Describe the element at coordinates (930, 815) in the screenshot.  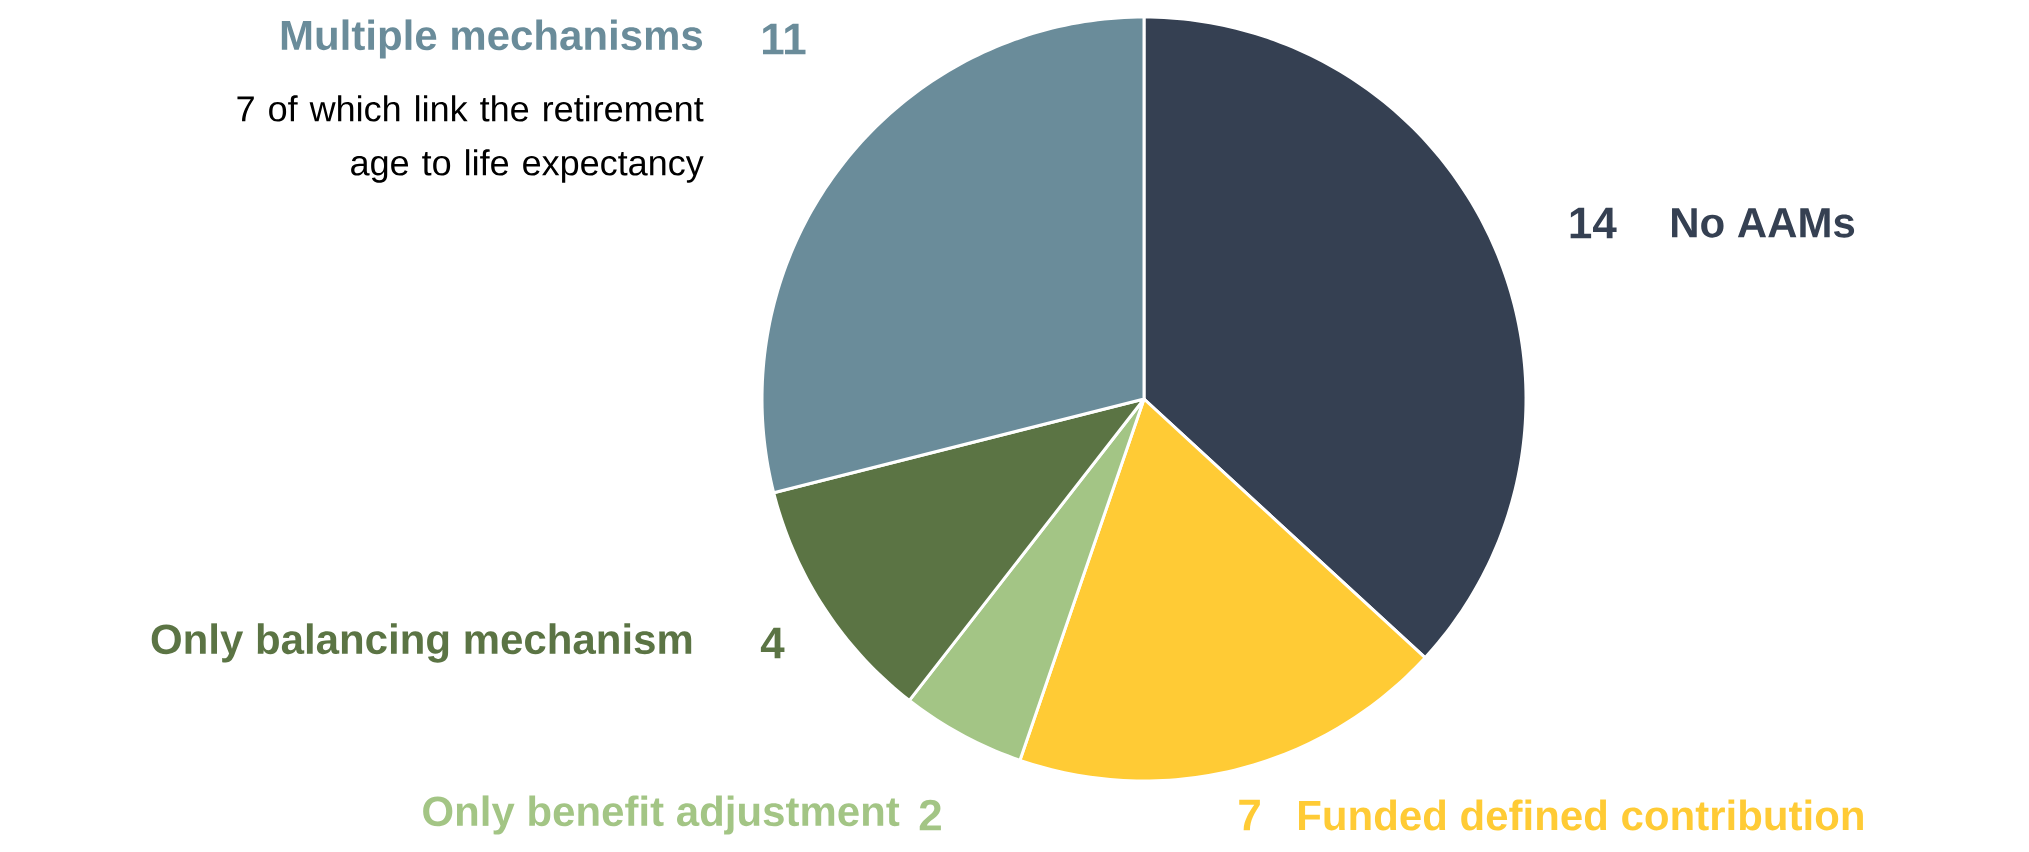
I see `data-label: 2` at that location.